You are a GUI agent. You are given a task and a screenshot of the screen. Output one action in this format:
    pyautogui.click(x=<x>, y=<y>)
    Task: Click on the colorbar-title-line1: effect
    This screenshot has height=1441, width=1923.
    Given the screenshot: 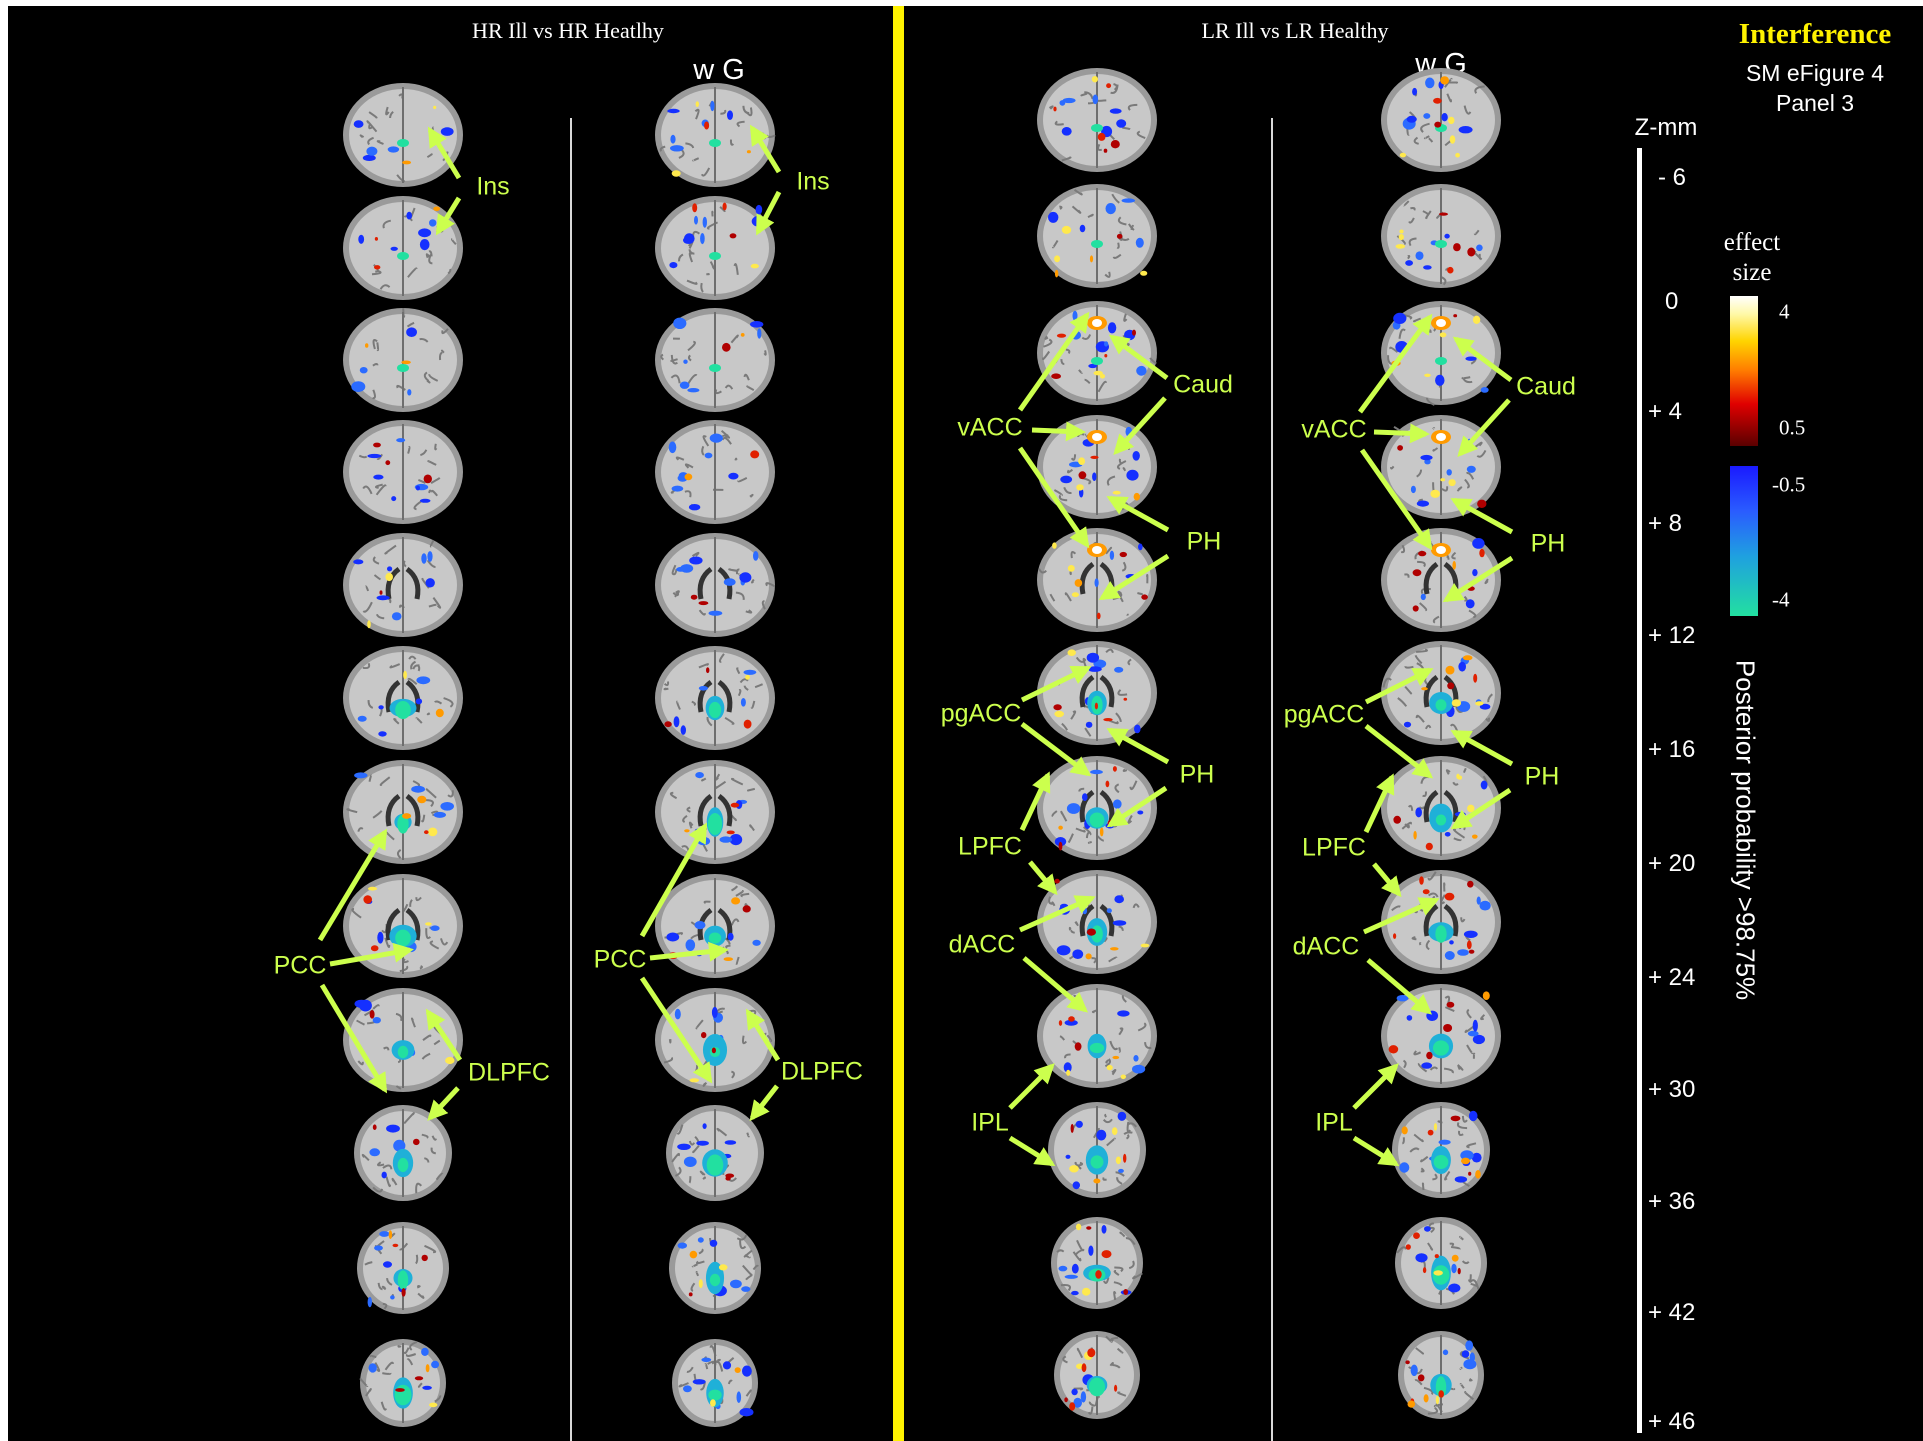 What is the action you would take?
    pyautogui.click(x=1752, y=242)
    